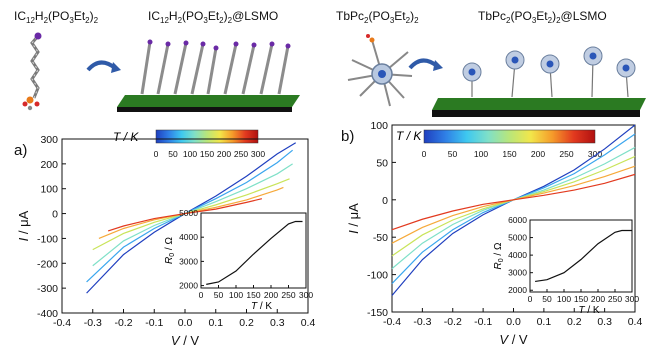 The width and height of the screenshot is (646, 350). I want to click on molecule-label-b-right: TbPc2(PO3Et2)2@LSMO, so click(542, 17).